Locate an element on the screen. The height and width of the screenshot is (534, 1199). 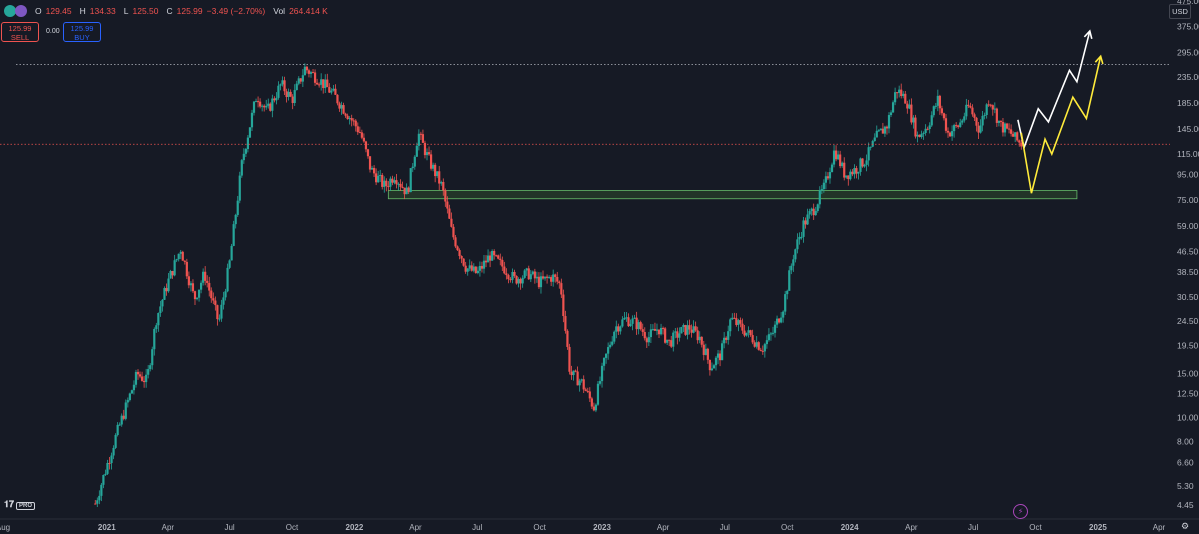
x-tick-label: 2025 is located at coordinates (1098, 527).